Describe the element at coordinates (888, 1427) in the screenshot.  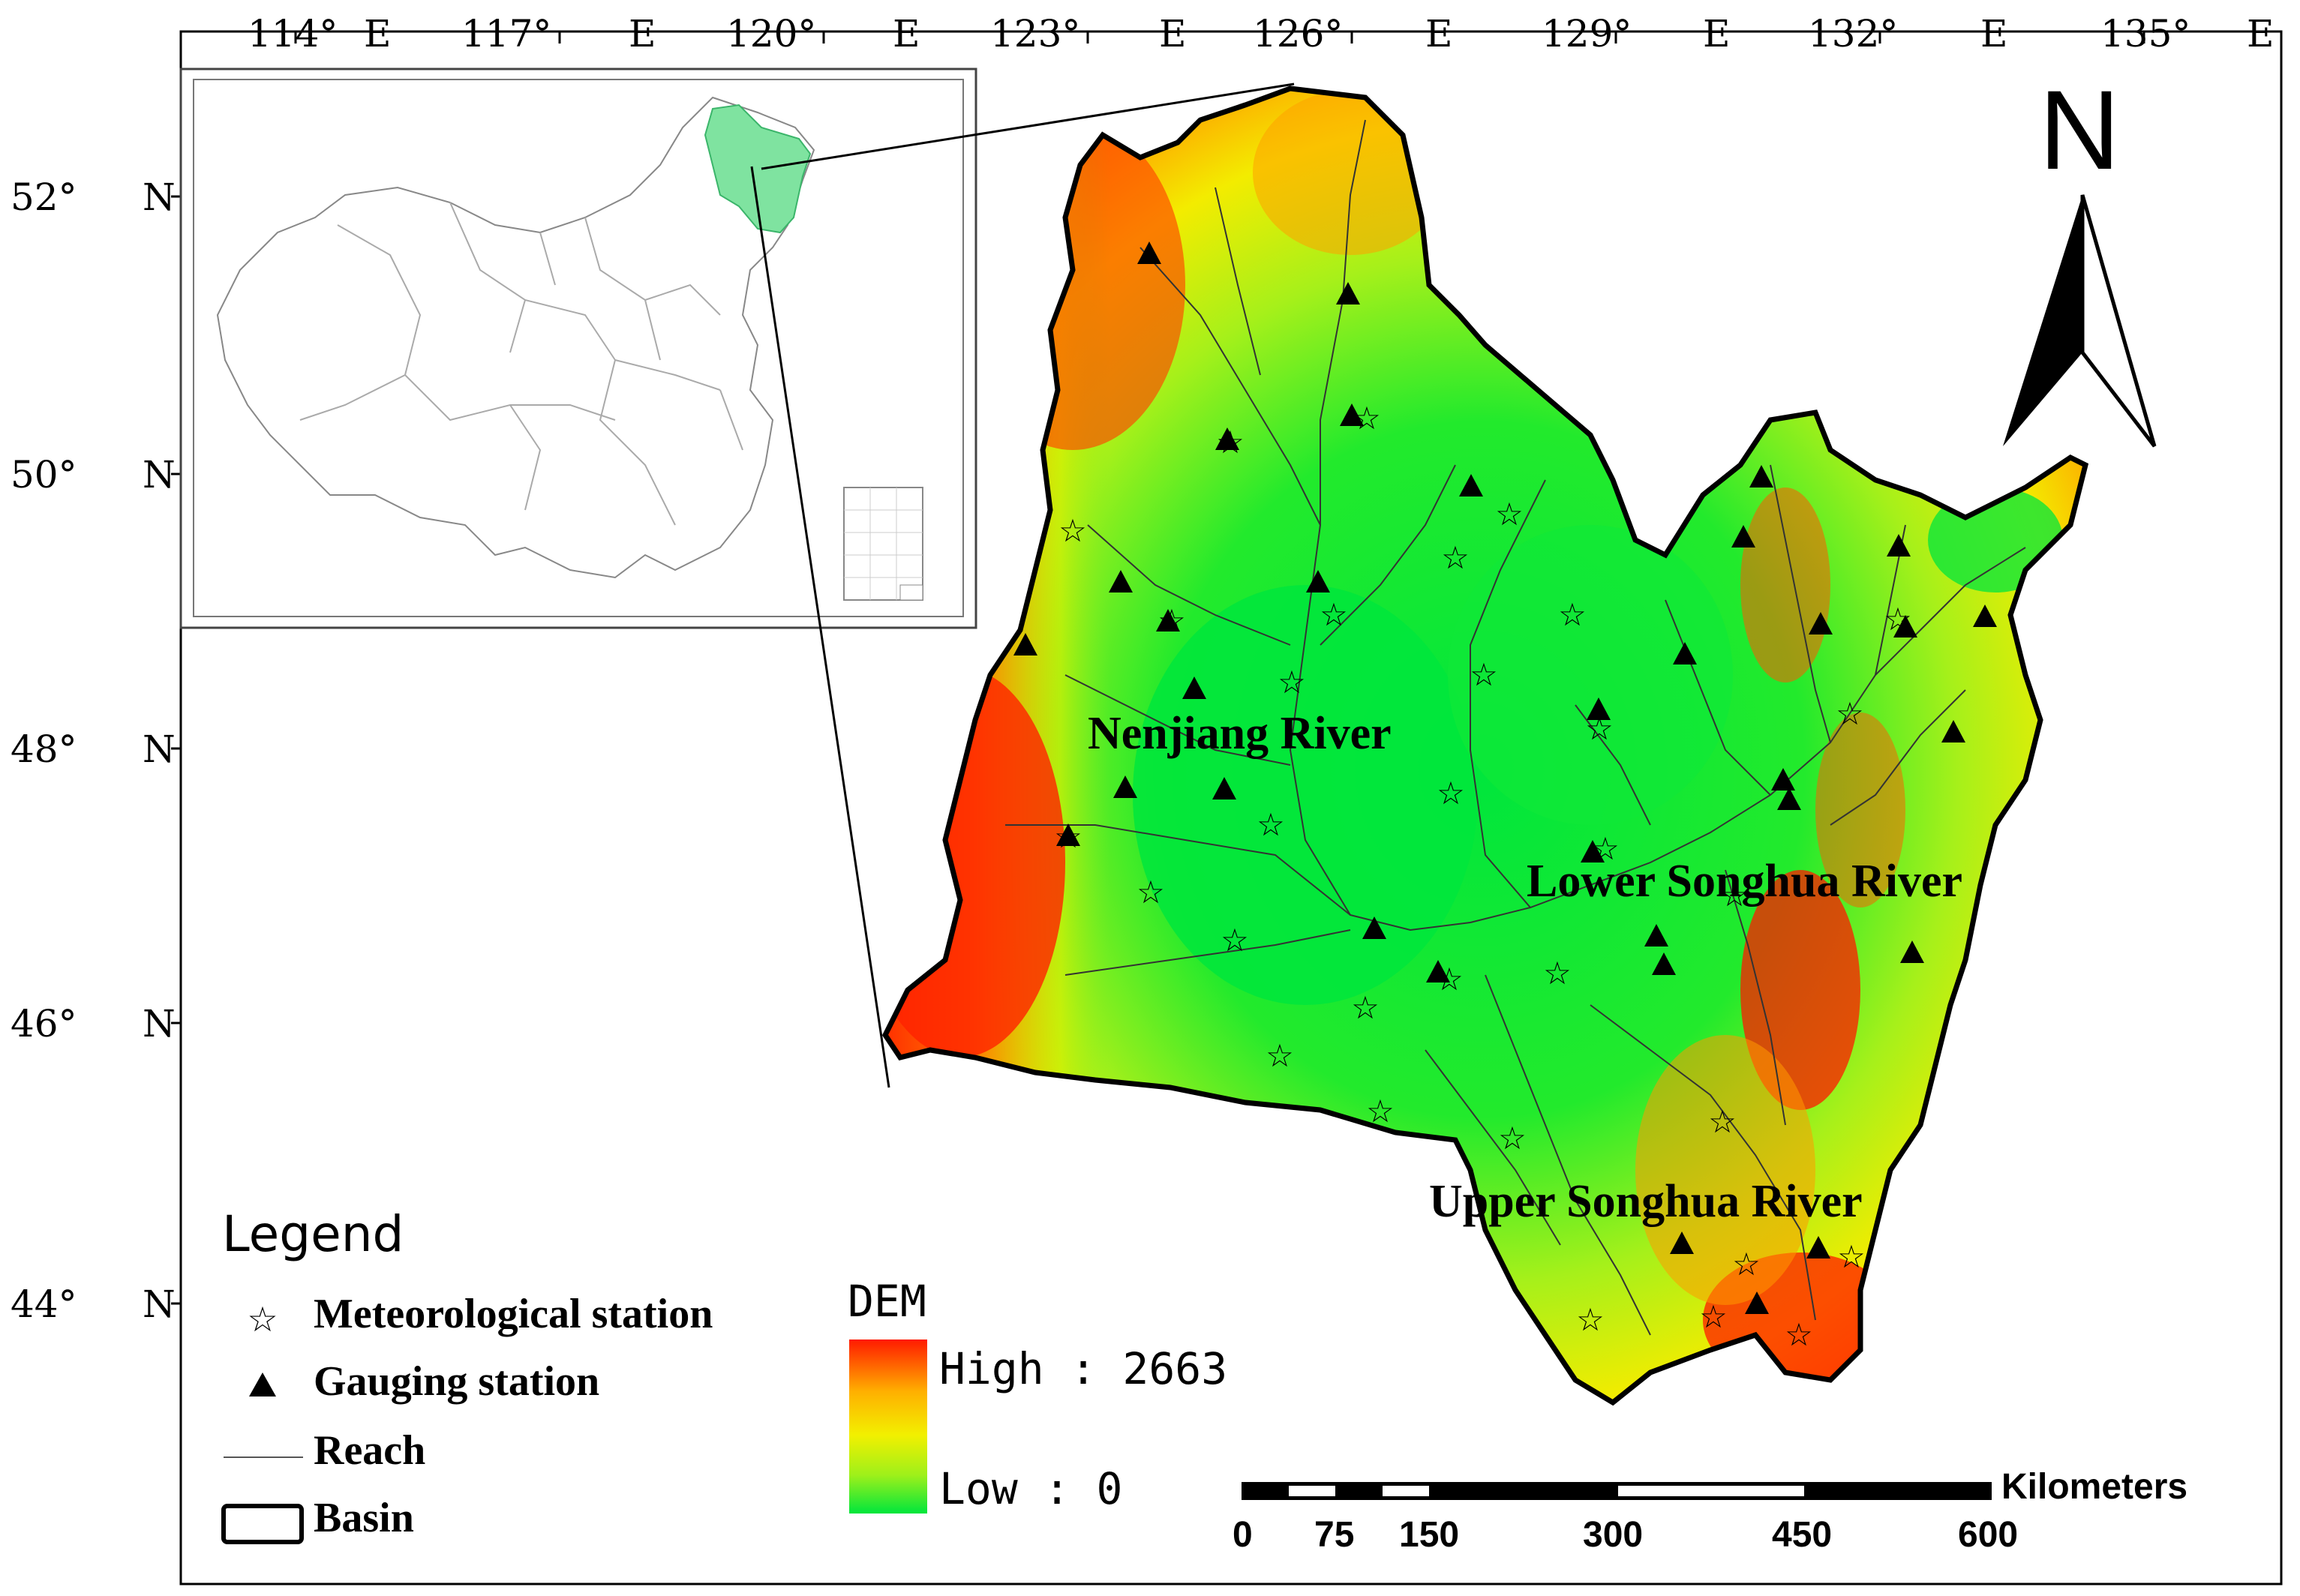
I see `dem-color-ramp` at that location.